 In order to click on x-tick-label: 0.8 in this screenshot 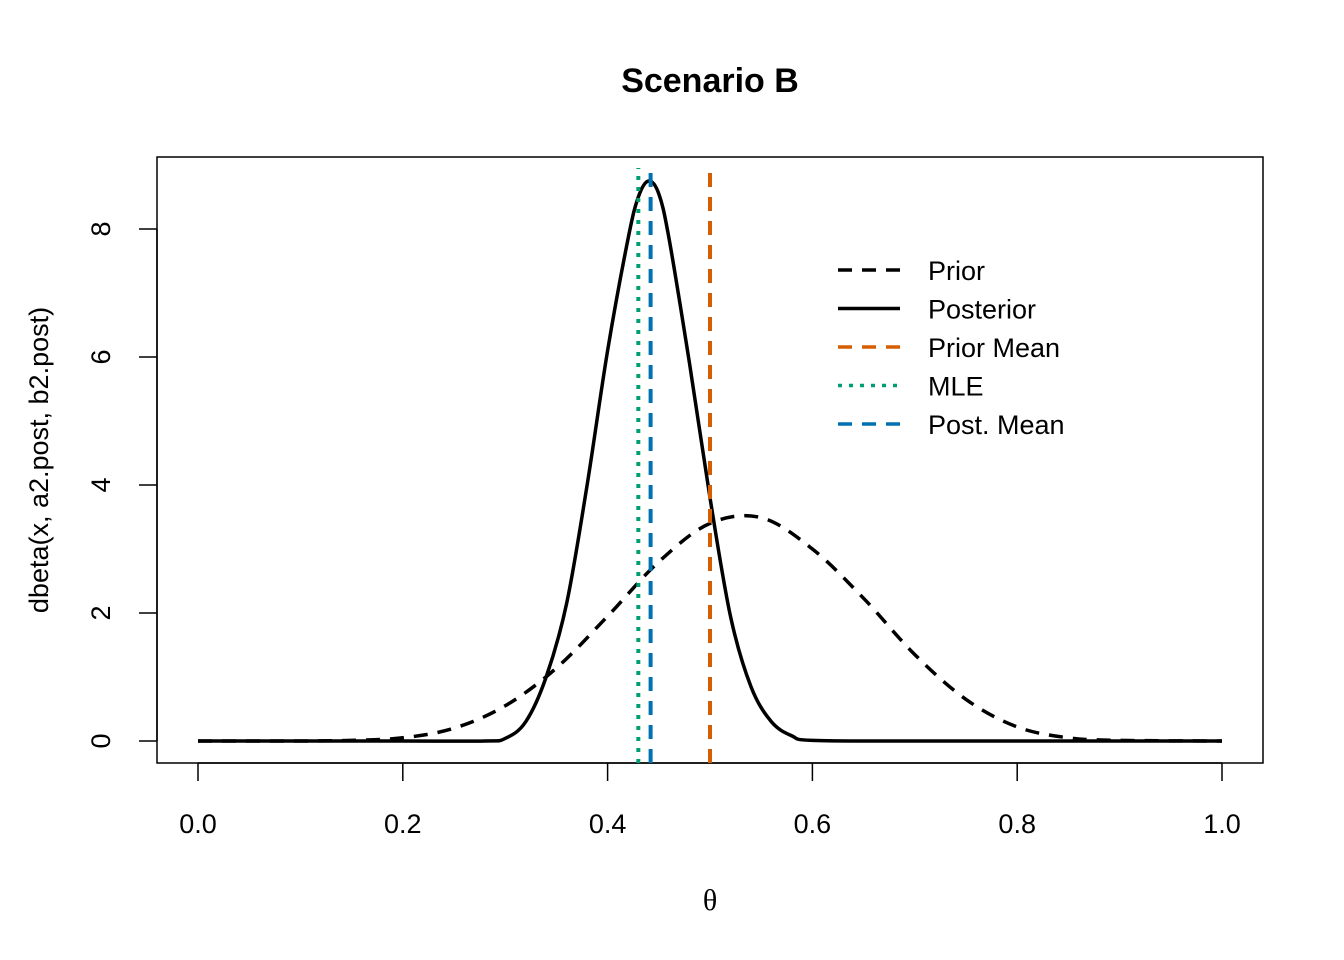, I will do `click(1017, 824)`.